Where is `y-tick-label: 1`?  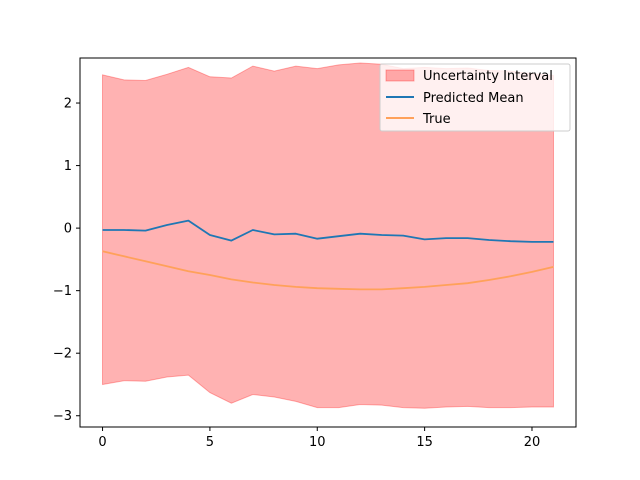
y-tick-label: 1 is located at coordinates (68, 166).